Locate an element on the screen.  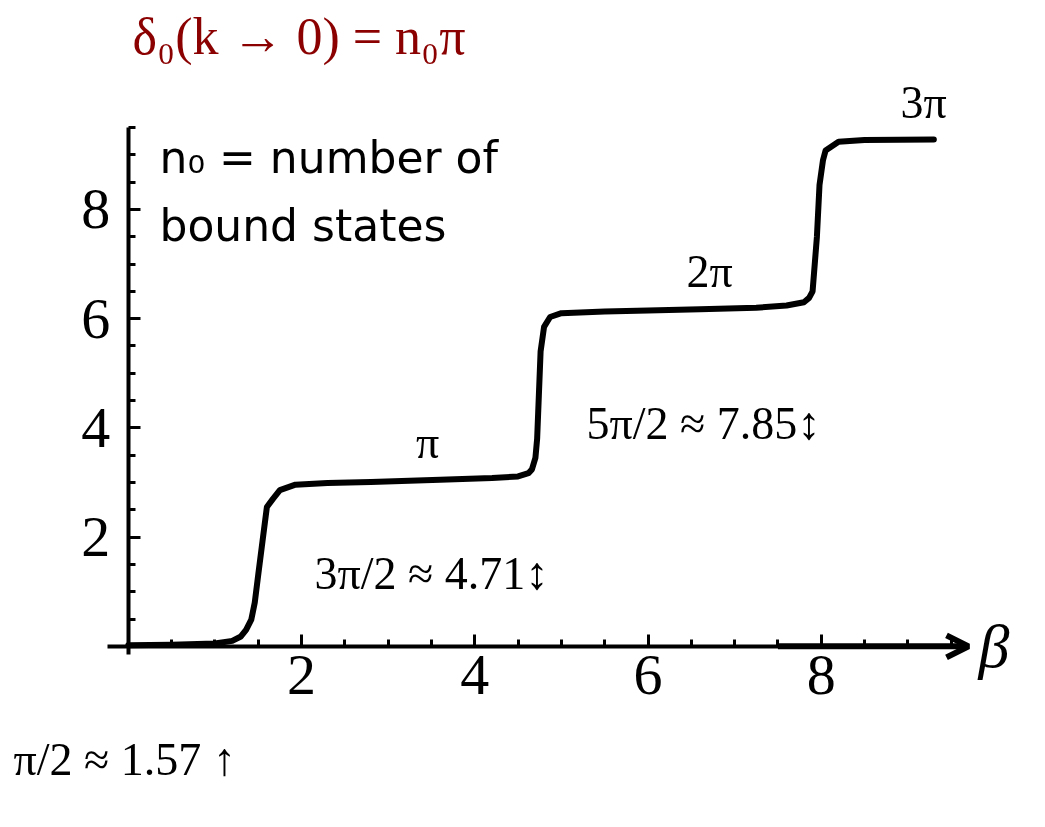
y-tick-label: 2 is located at coordinates (96, 537).